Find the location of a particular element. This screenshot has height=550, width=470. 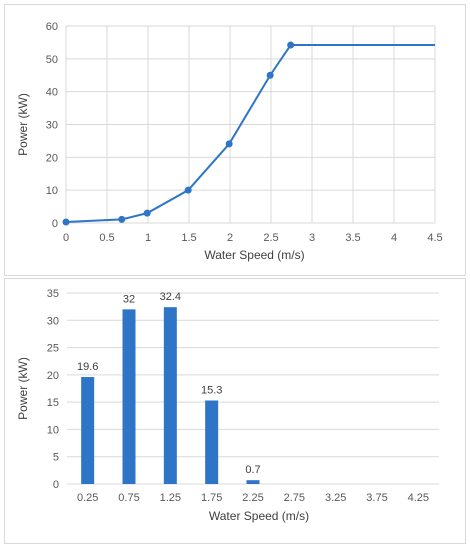

x-tick-label: 2.25 is located at coordinates (252, 498).